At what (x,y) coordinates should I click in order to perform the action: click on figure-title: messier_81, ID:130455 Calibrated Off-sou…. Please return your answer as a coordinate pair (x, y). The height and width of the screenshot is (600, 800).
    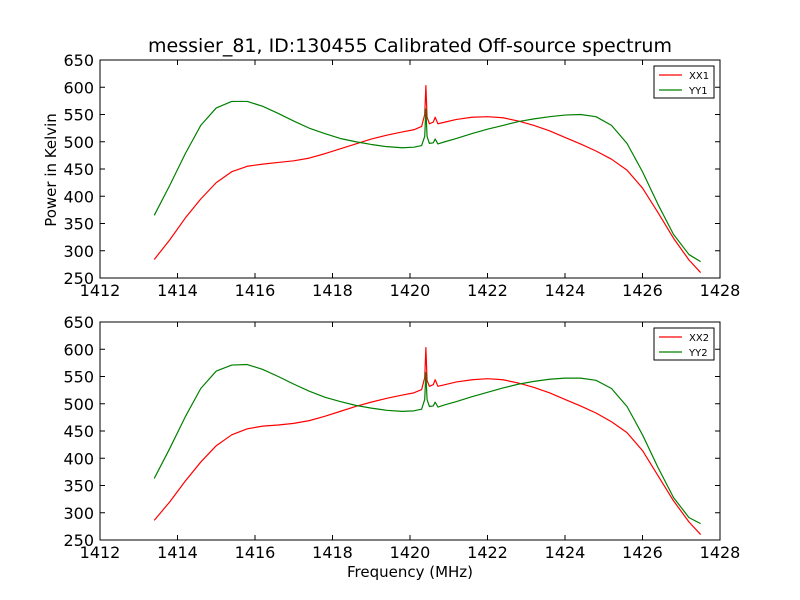
    Looking at the image, I should click on (410, 46).